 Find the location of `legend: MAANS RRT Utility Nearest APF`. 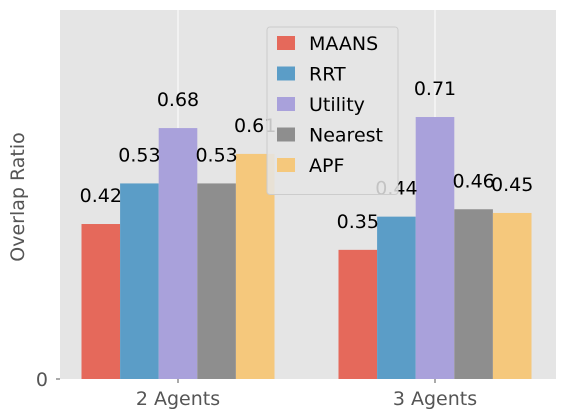

legend: MAANS RRT Utility Nearest APF is located at coordinates (332, 110).